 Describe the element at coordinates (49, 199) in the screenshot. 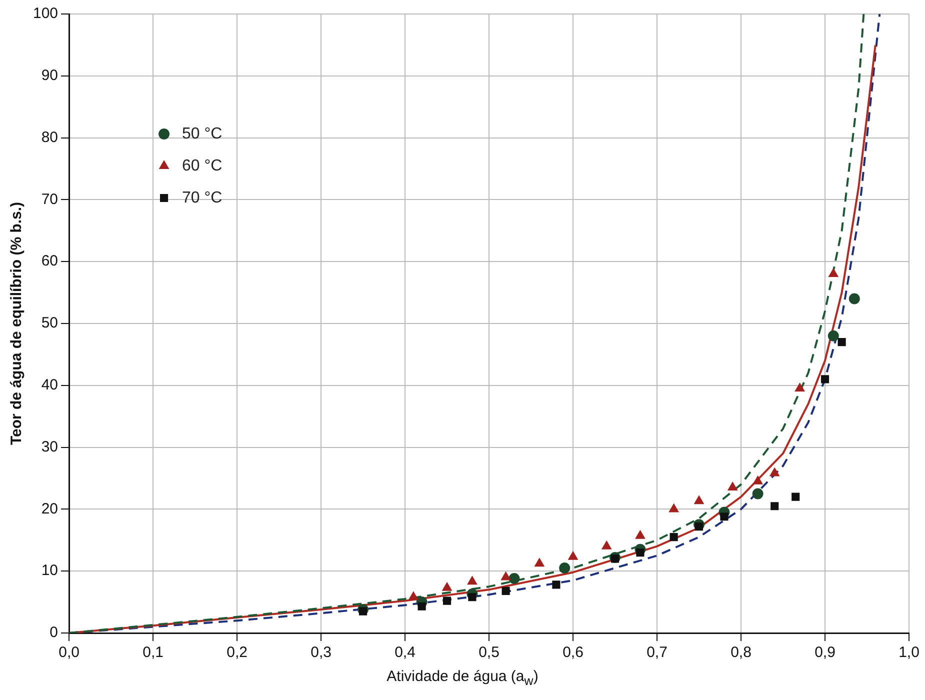

I see `y-tick-label: 70` at that location.